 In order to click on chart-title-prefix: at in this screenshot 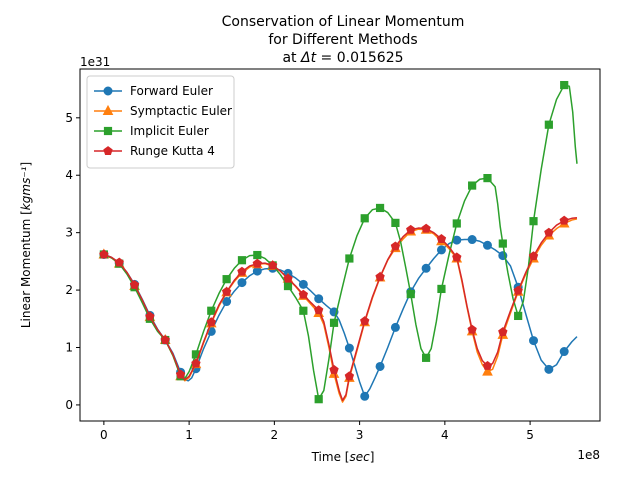, I will do `click(291, 58)`.